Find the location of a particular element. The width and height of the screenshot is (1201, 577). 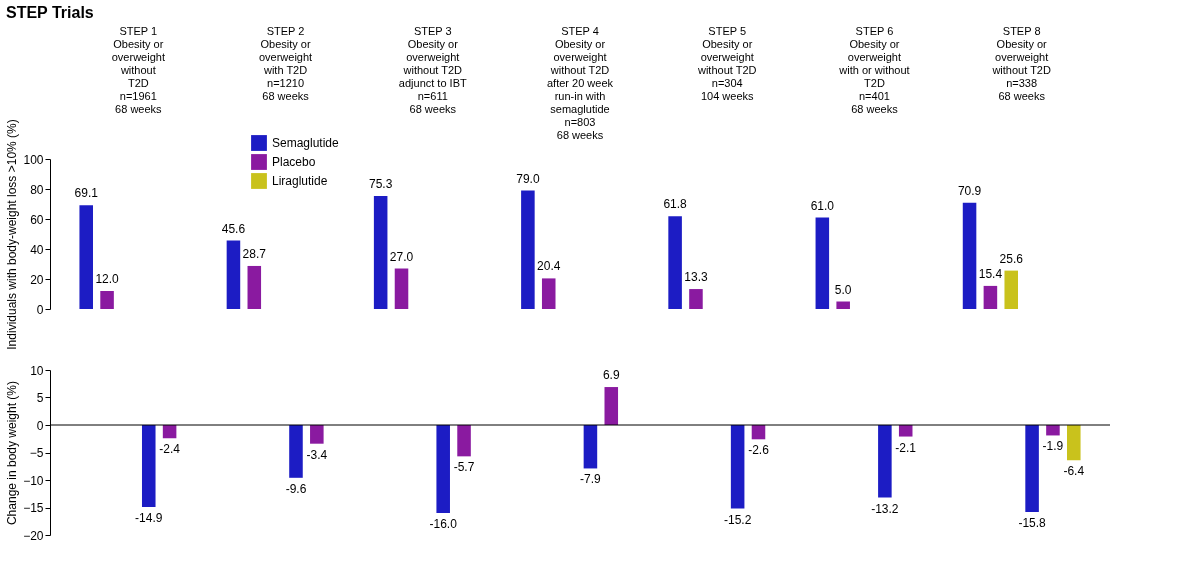

y-tick-label: −10 is located at coordinates (33, 480).